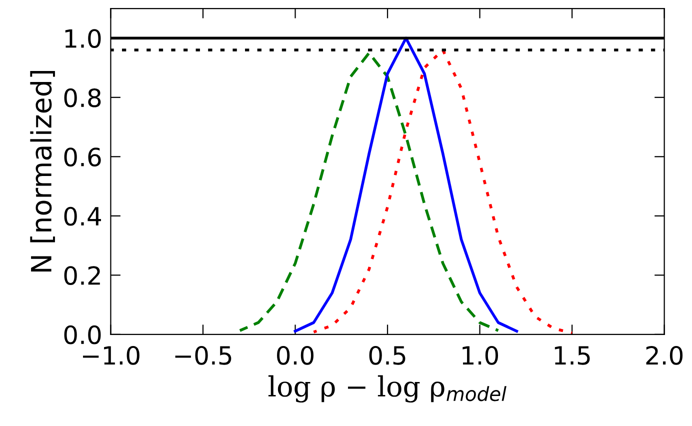  I want to click on y-tick-label: 0.6, so click(82, 157).